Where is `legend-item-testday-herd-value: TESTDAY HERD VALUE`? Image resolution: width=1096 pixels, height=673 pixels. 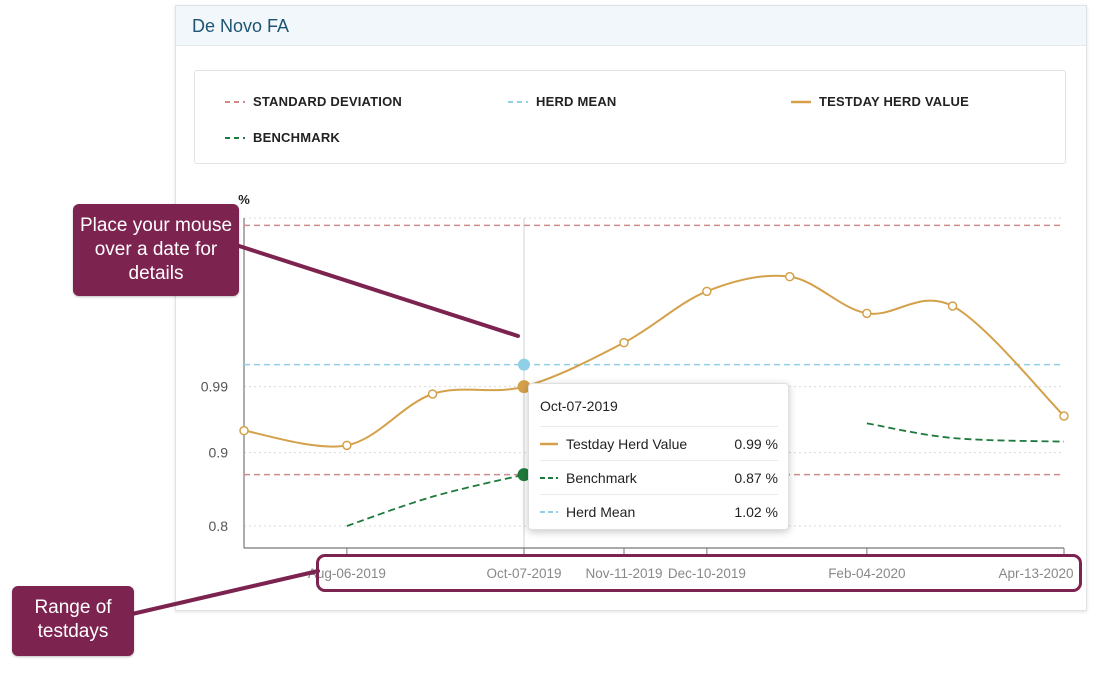
legend-item-testday-herd-value: TESTDAY HERD VALUE is located at coordinates (880, 101).